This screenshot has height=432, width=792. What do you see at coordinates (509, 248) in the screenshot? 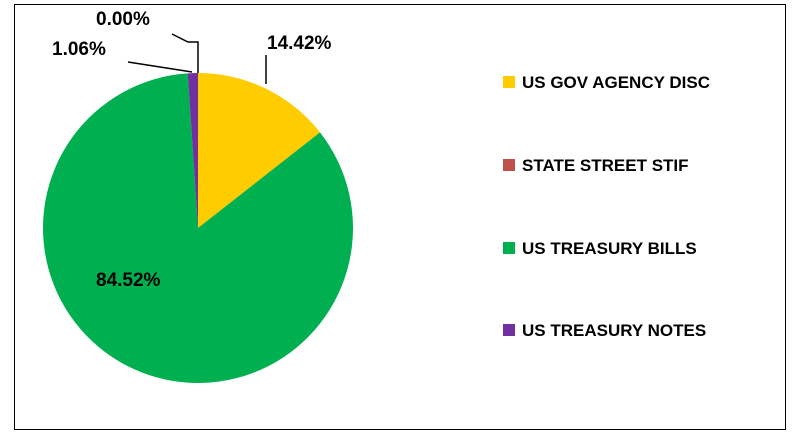
I see `legend-swatch-us-treasury-bills` at bounding box center [509, 248].